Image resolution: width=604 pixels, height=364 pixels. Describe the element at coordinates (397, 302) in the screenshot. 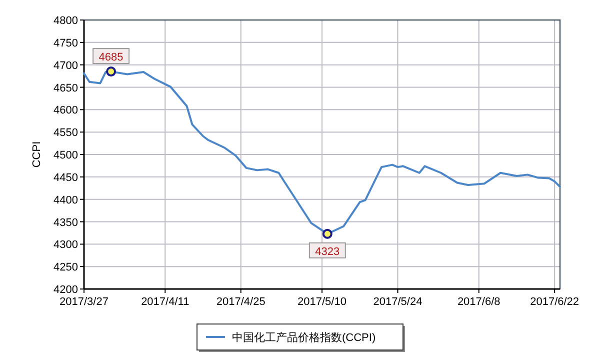

I see `x-tick-label: 2017/5/24` at that location.